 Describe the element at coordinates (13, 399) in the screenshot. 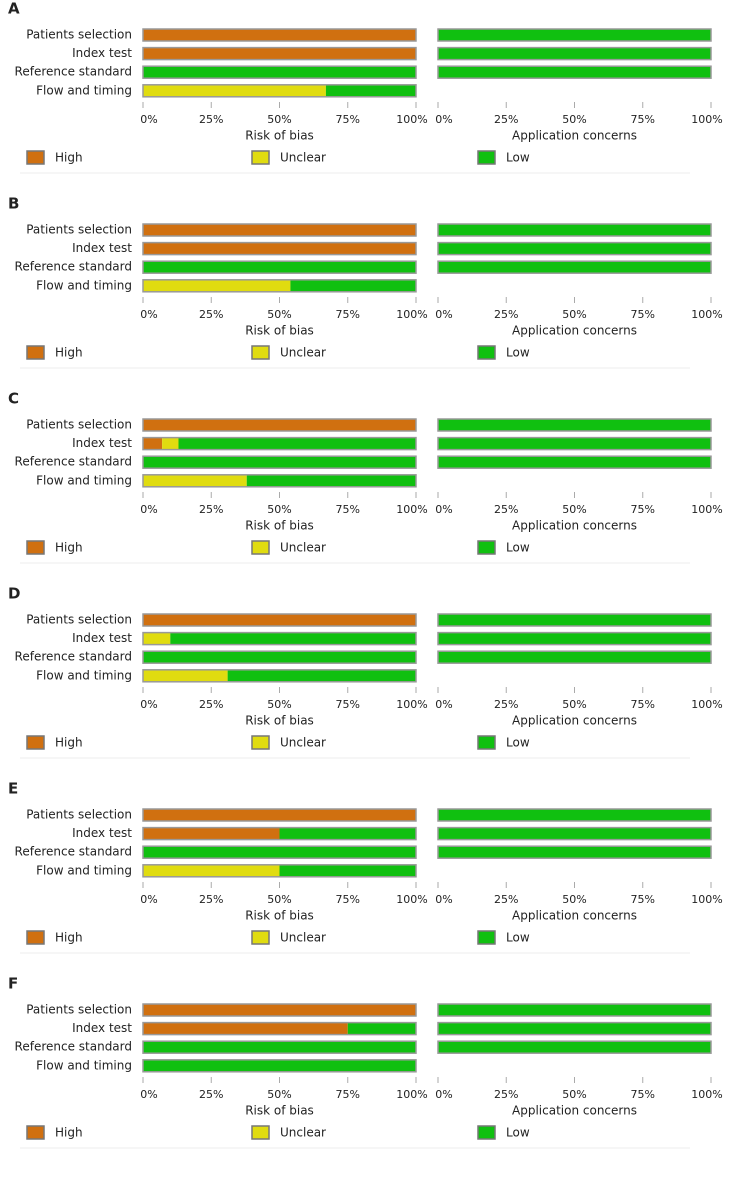

I see `panel-label: C` at that location.